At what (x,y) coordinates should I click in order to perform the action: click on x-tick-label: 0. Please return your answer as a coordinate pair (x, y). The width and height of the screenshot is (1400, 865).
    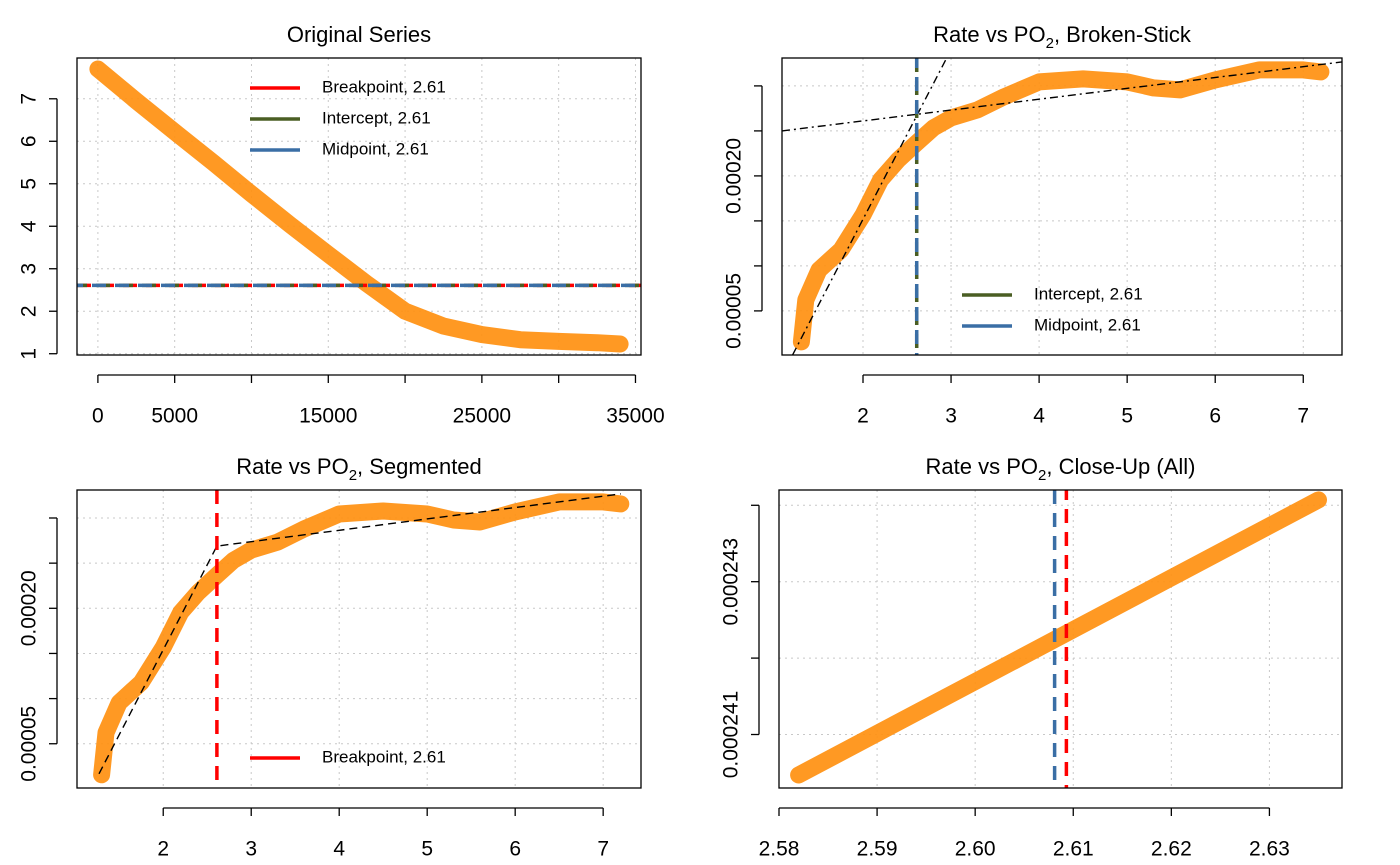
    Looking at the image, I should click on (98, 416).